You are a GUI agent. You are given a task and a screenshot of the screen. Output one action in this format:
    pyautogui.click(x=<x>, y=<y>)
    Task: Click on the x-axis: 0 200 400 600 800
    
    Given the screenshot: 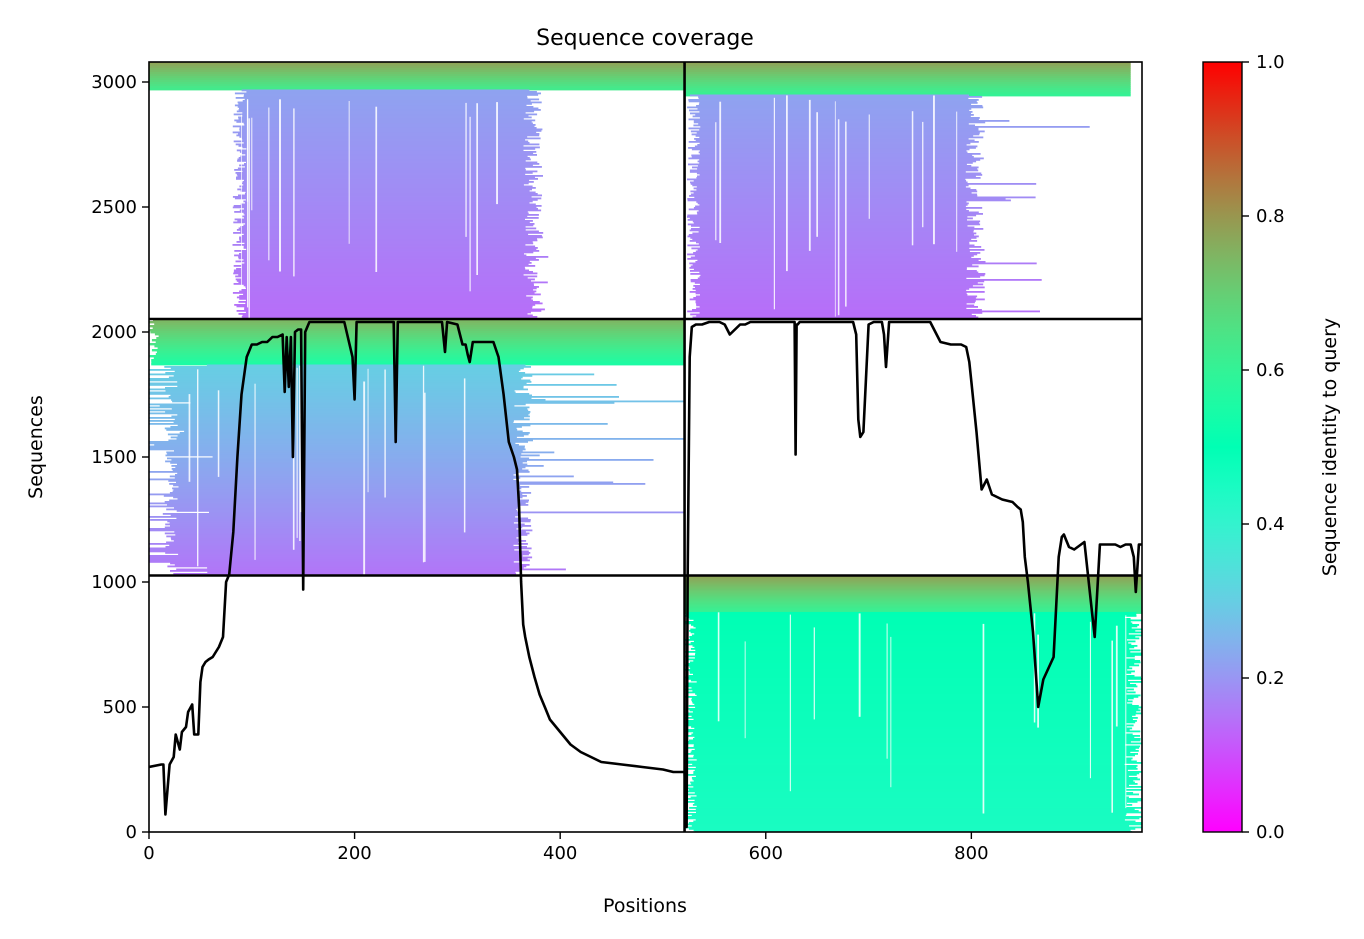 What is the action you would take?
    pyautogui.click(x=566, y=848)
    